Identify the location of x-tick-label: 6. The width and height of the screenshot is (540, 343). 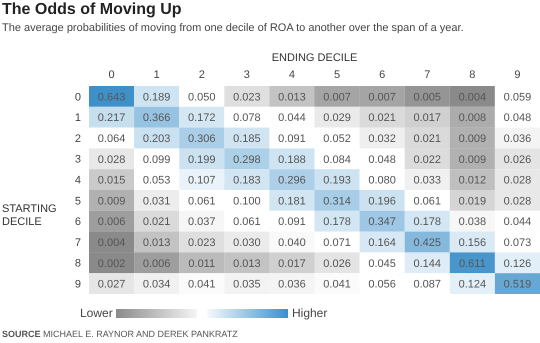
(382, 75).